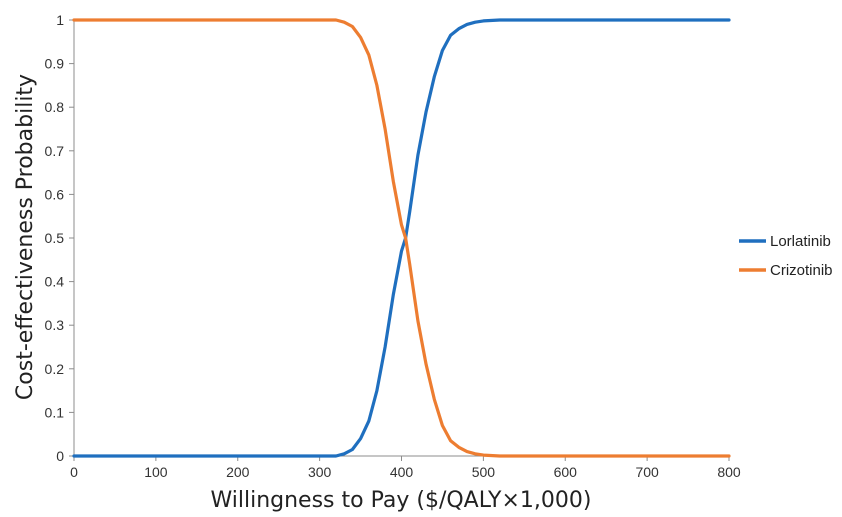 Image resolution: width=842 pixels, height=517 pixels. What do you see at coordinates (55, 64) in the screenshot?
I see `y-tick-label: 0.9` at bounding box center [55, 64].